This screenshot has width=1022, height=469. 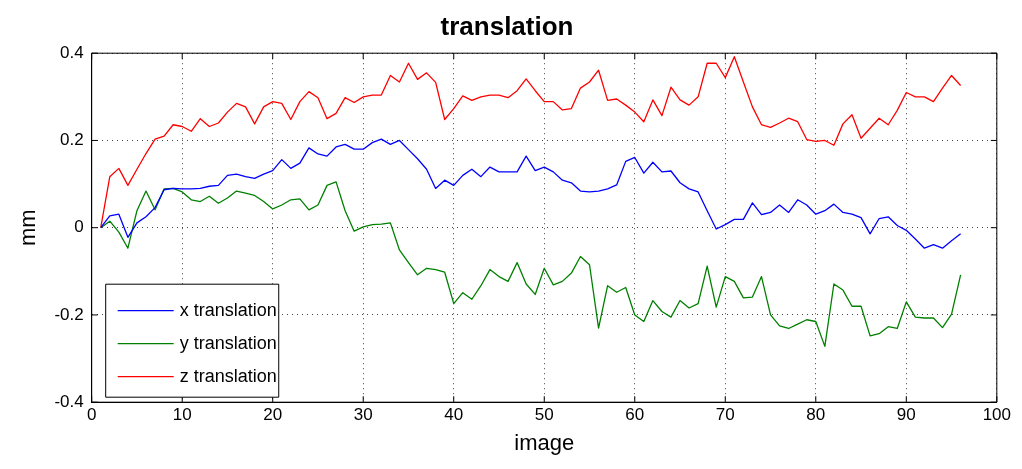 I want to click on legend-label: y translation, so click(x=228, y=342).